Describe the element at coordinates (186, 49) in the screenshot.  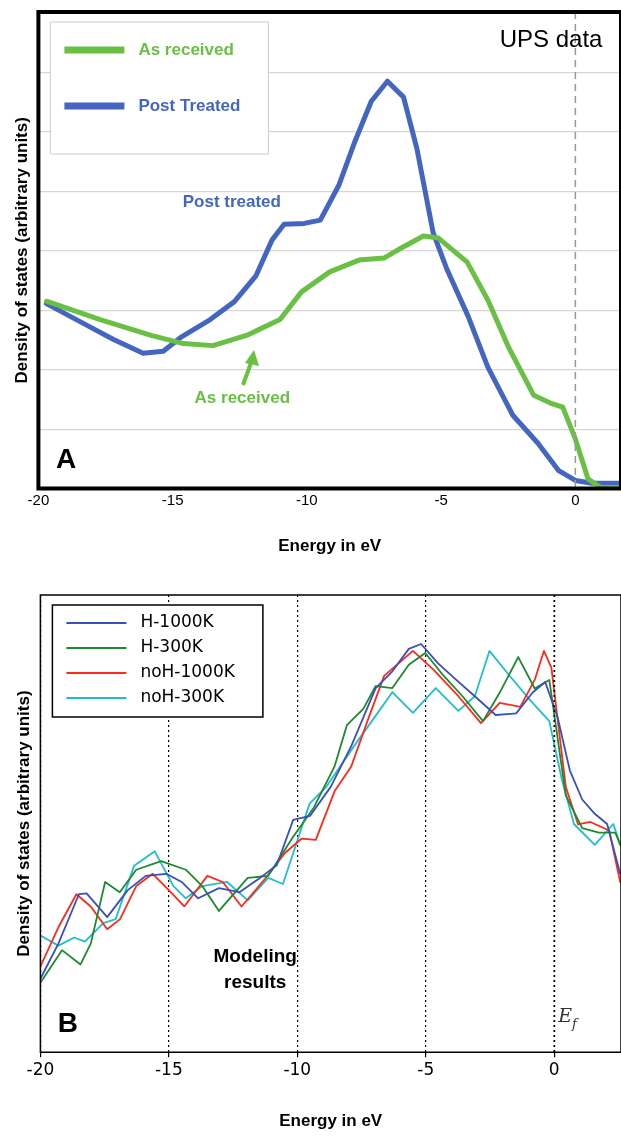
I see `legend-label: As received` at that location.